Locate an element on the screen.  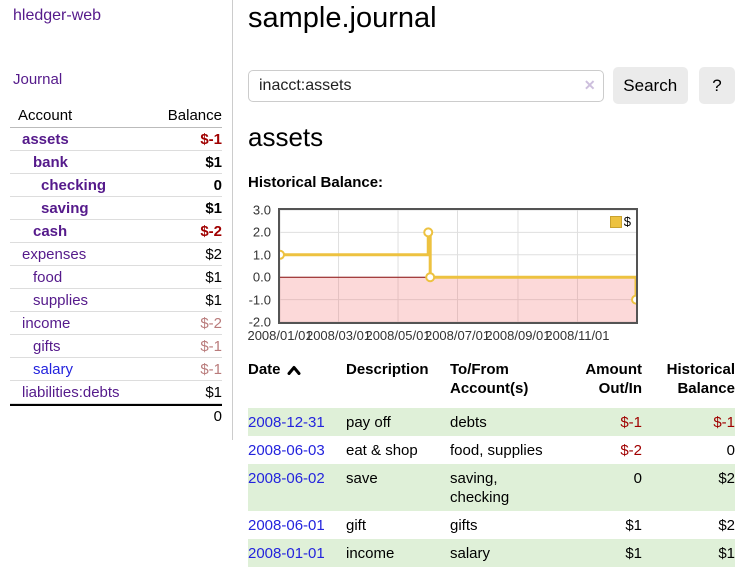
y-axis-tick-label: -2.0 is located at coordinates (259, 322).